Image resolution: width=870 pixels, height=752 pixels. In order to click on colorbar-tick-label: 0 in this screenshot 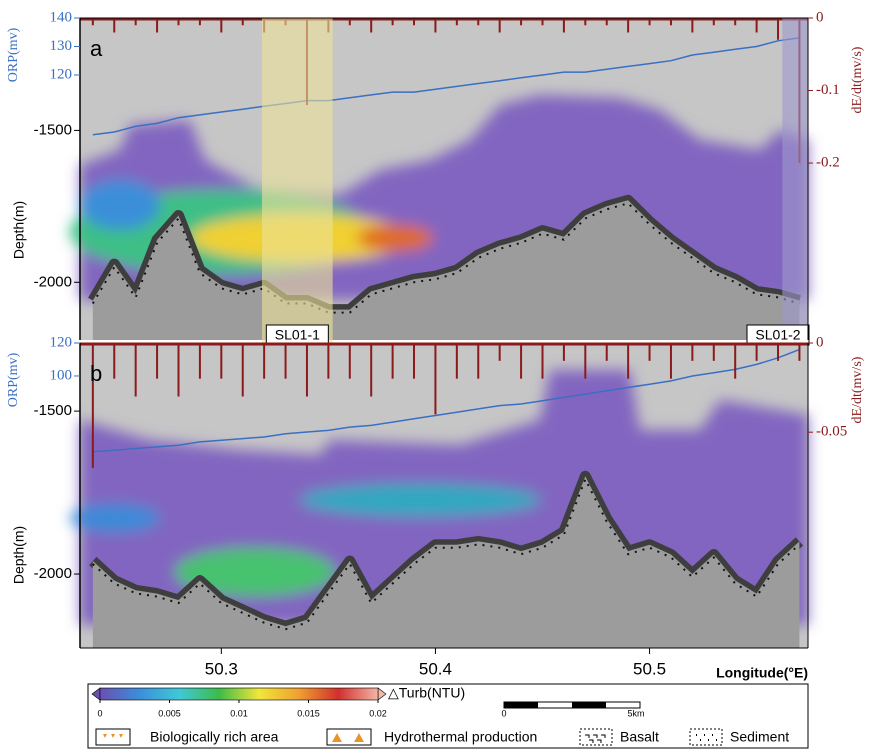, I will do `click(99, 713)`.